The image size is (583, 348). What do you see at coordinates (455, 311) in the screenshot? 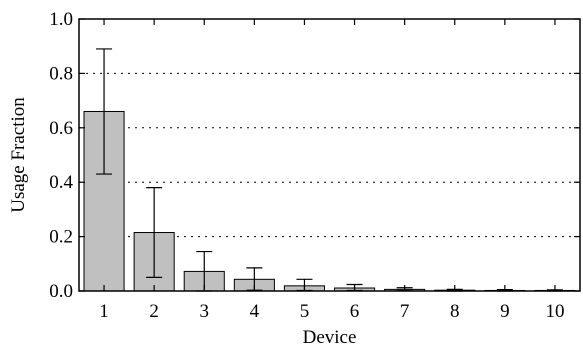
I see `x-tick-label: 8` at bounding box center [455, 311].